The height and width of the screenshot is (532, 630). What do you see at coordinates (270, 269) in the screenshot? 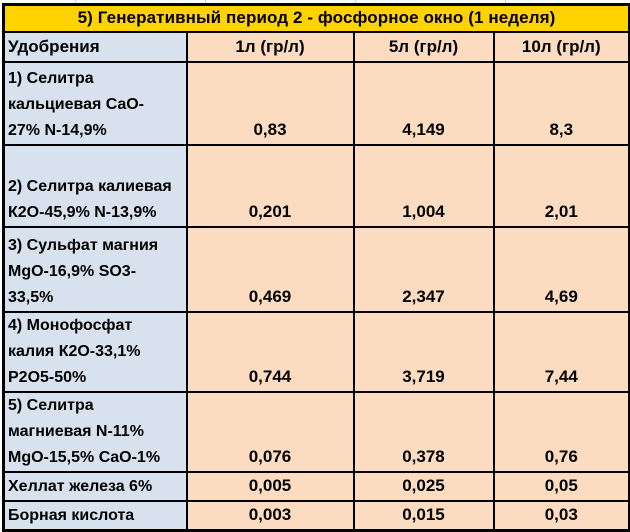
I see `dose-1l: 0,469` at bounding box center [270, 269].